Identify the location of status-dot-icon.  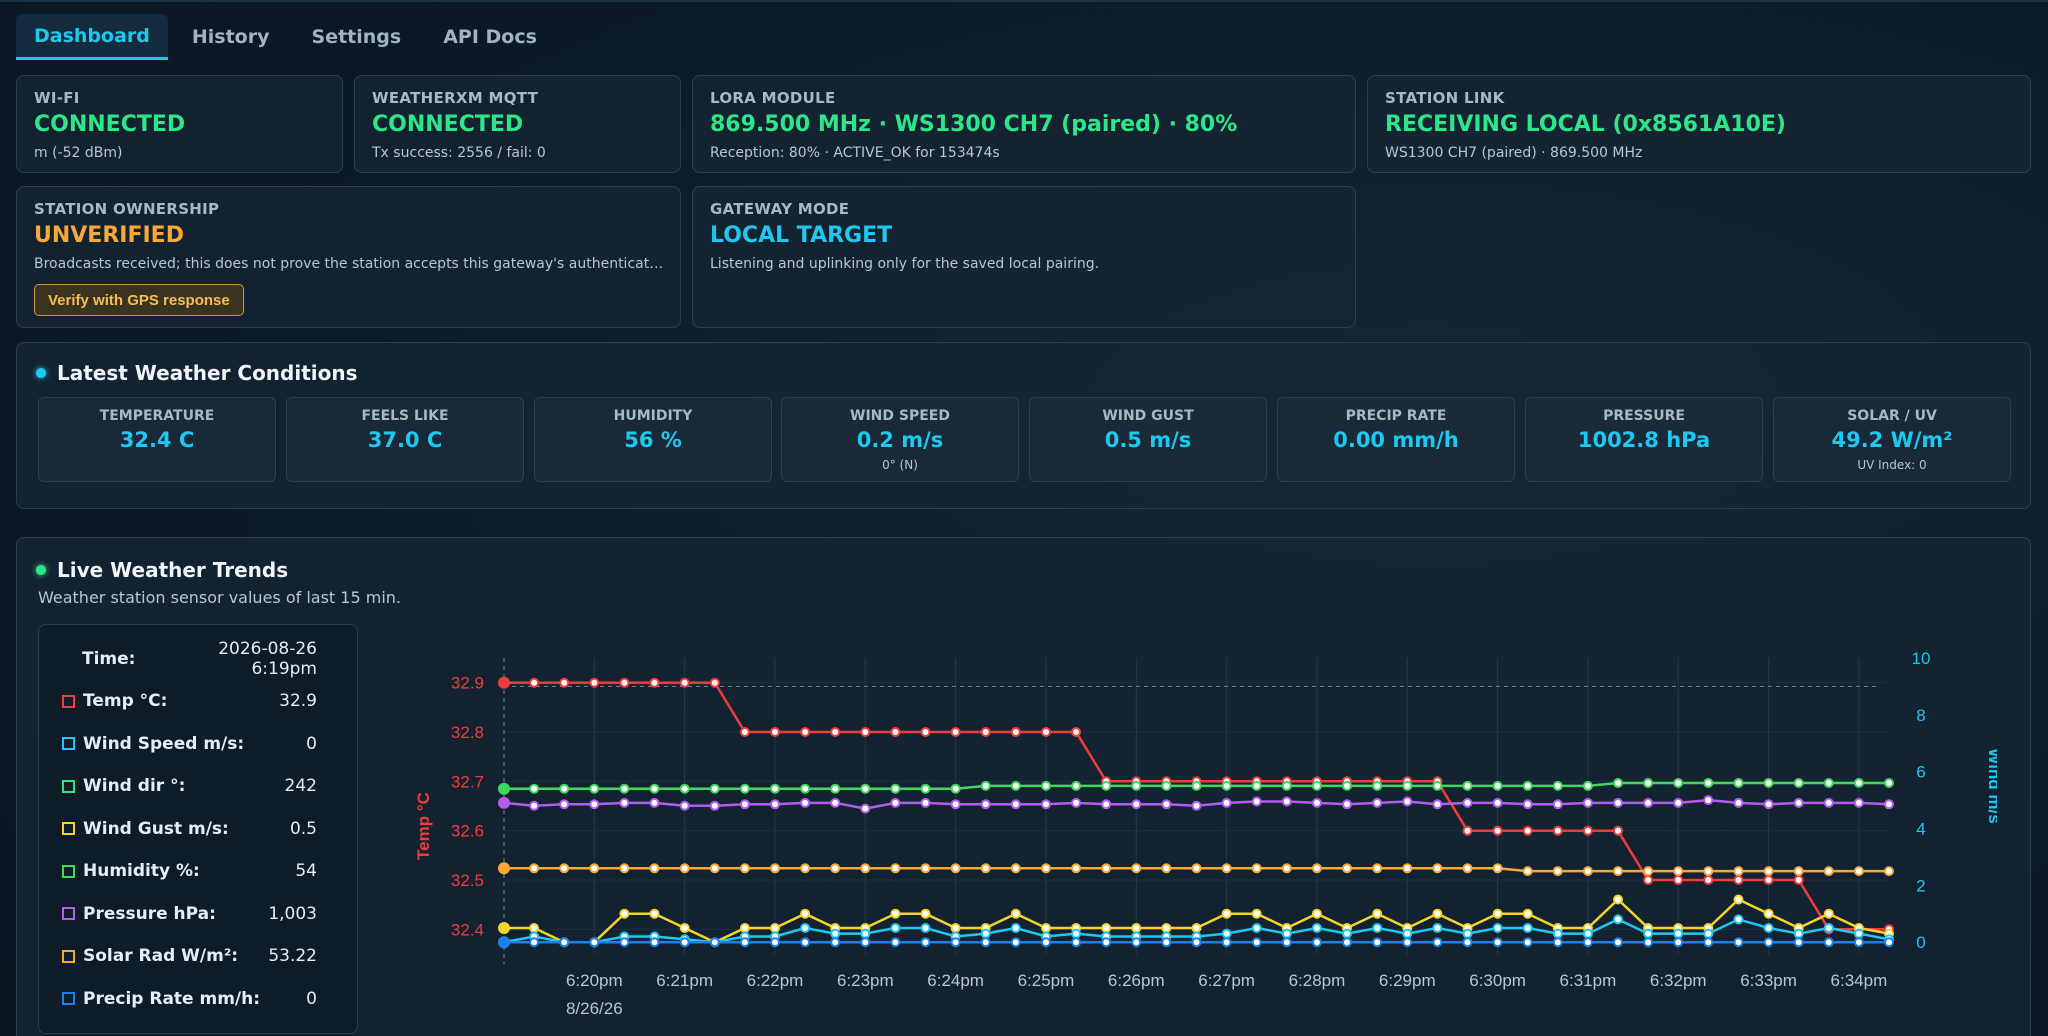
(41, 570).